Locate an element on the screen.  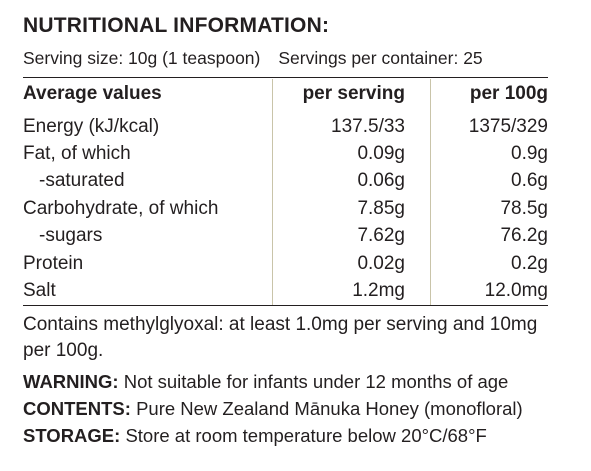
row-per-100g: 76.2g is located at coordinates (524, 235).